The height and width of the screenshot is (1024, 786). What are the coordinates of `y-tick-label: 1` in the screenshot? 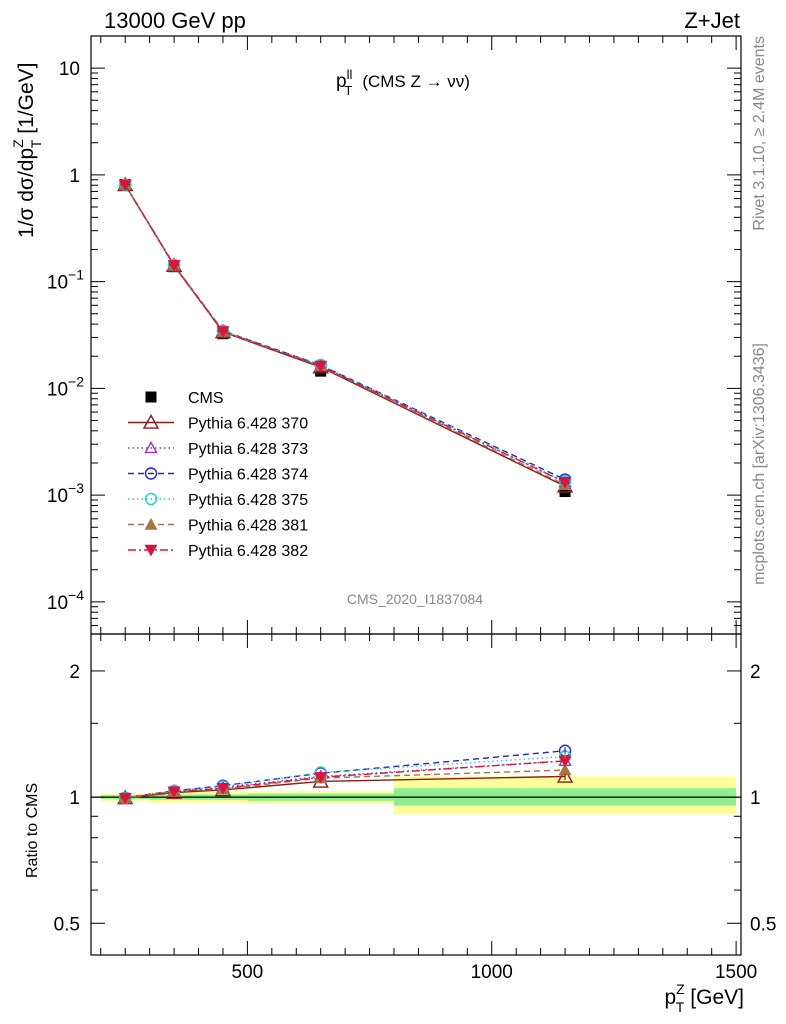 It's located at (74, 176).